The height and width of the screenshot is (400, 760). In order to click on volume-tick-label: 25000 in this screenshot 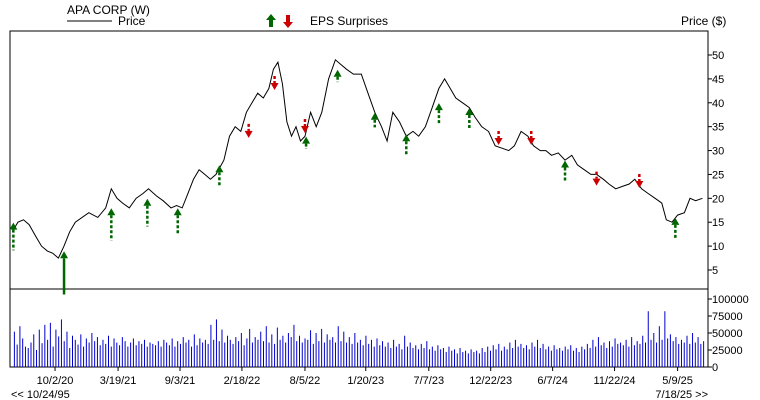, I will do `click(727, 351)`.